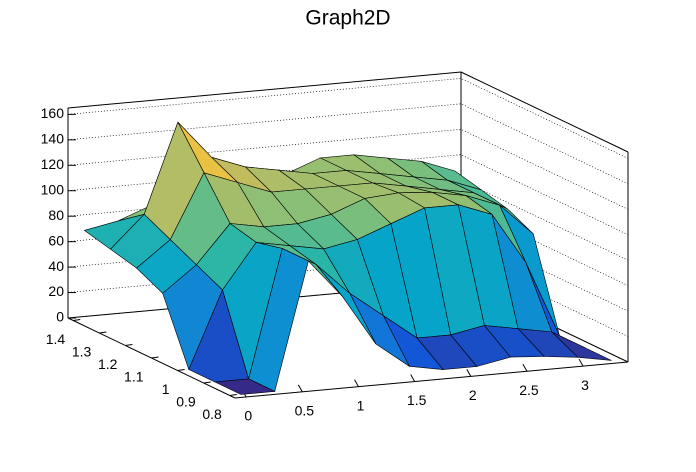 Image resolution: width=696 pixels, height=472 pixels. I want to click on z-tick-label: 100, so click(53, 189).